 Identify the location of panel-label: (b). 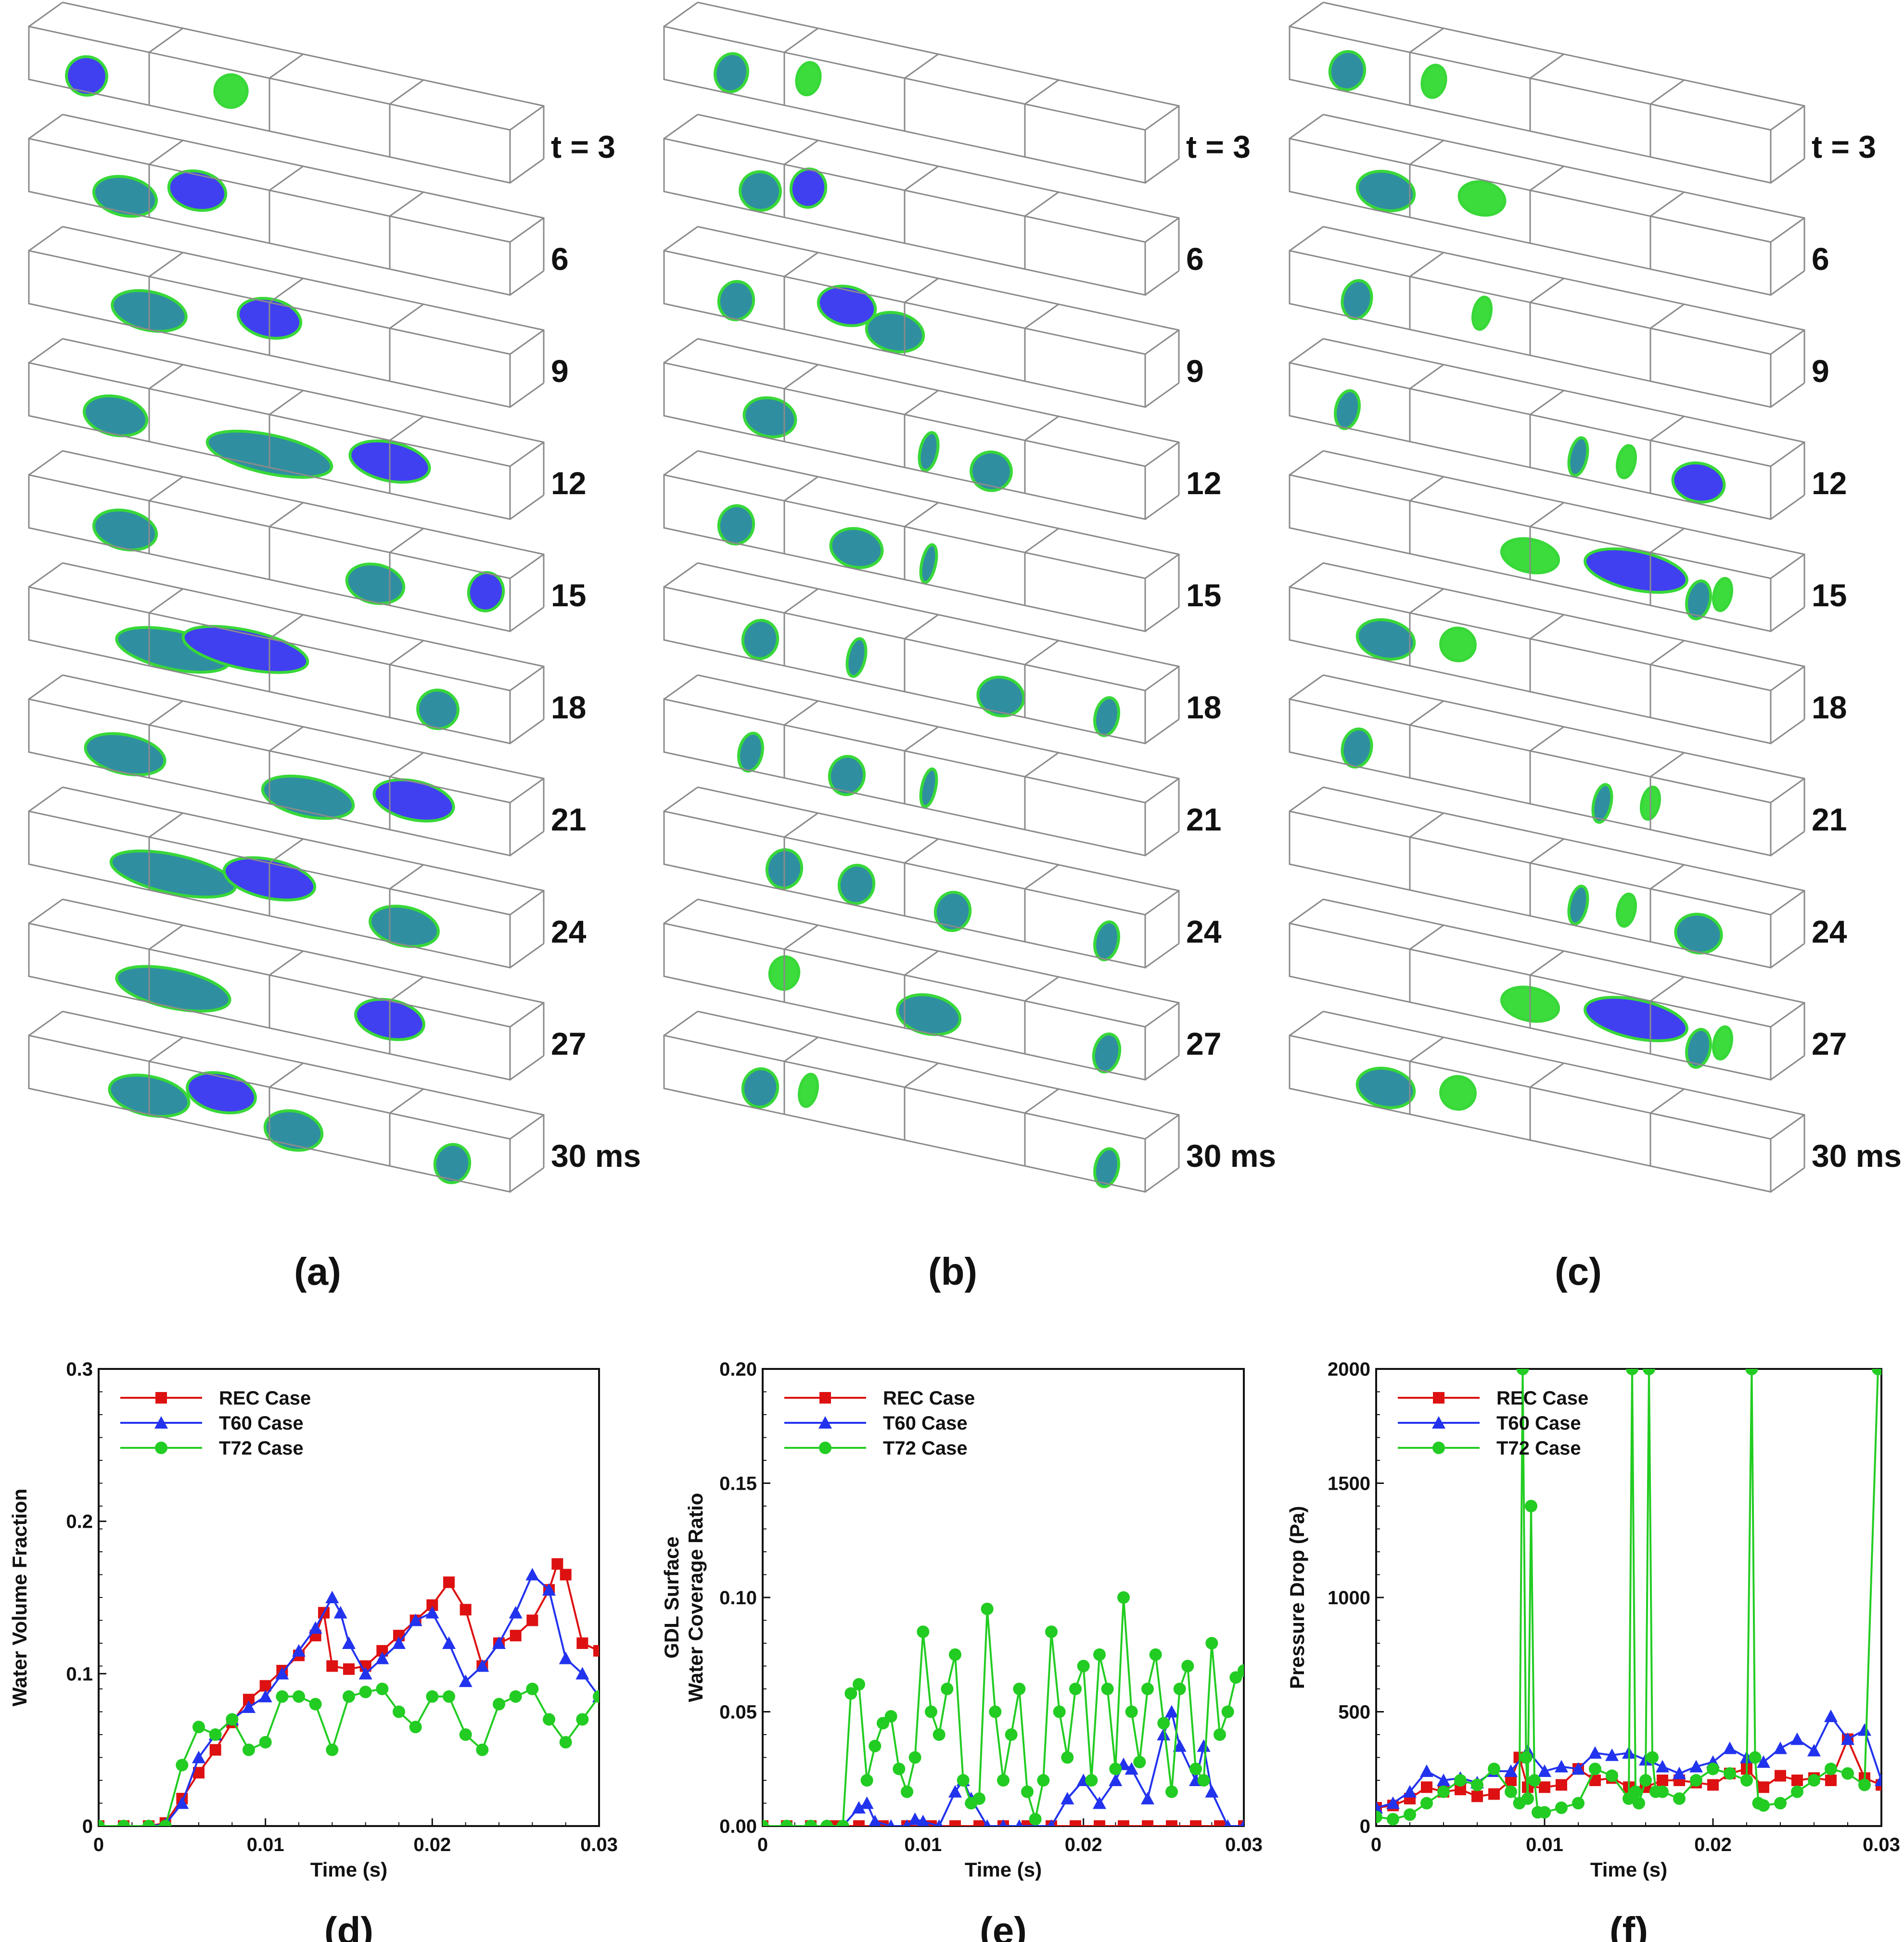
(952, 1271).